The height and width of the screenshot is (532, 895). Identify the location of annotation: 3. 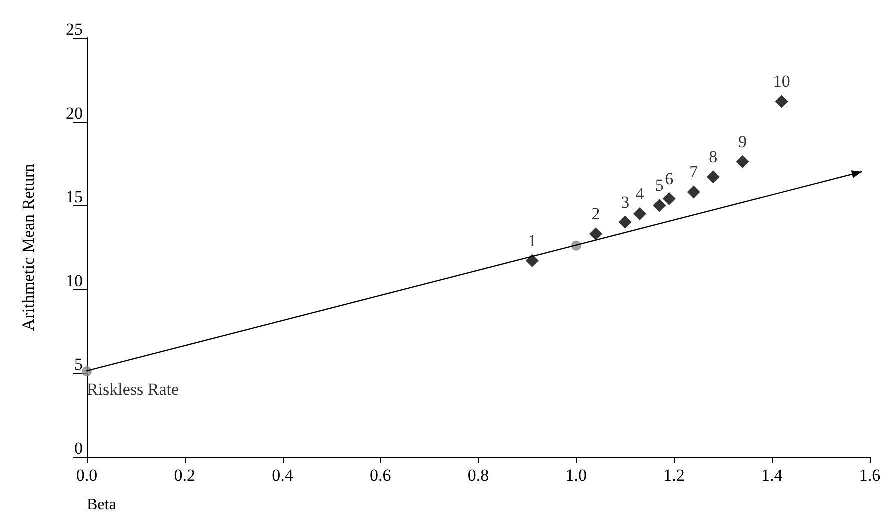
(625, 202).